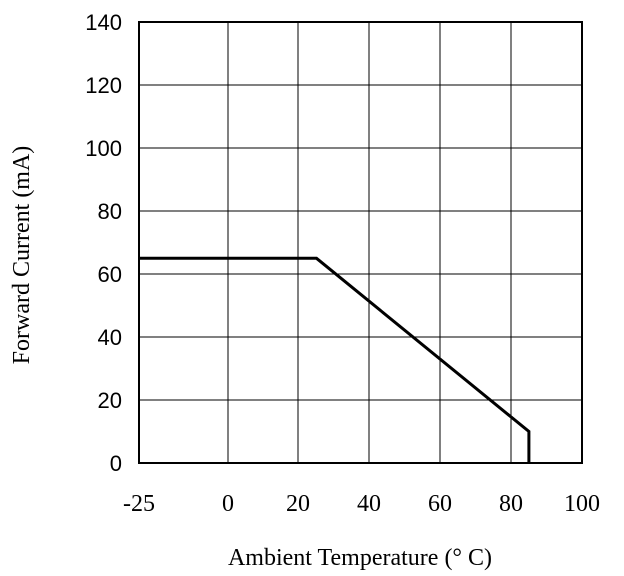 The width and height of the screenshot is (624, 576). What do you see at coordinates (103, 22) in the screenshot?
I see `y-tick-label: 140` at bounding box center [103, 22].